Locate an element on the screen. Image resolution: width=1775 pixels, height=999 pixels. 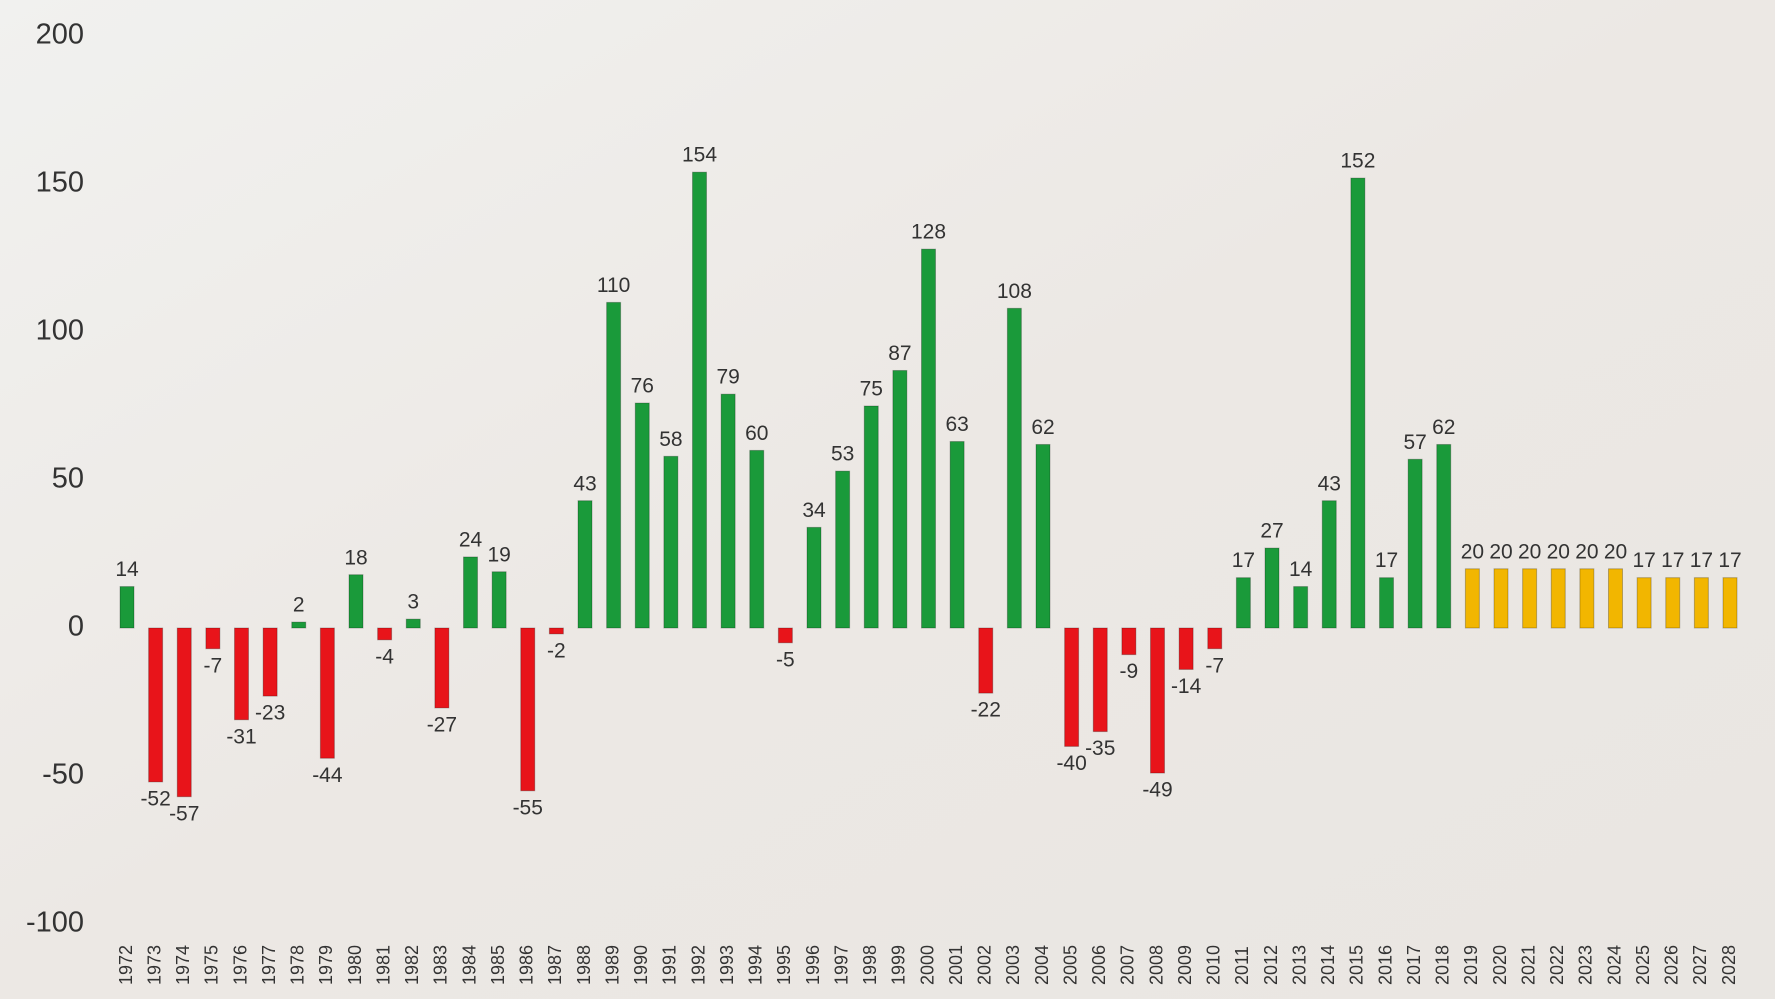
x-tick-label: 1996 is located at coordinates (813, 965).